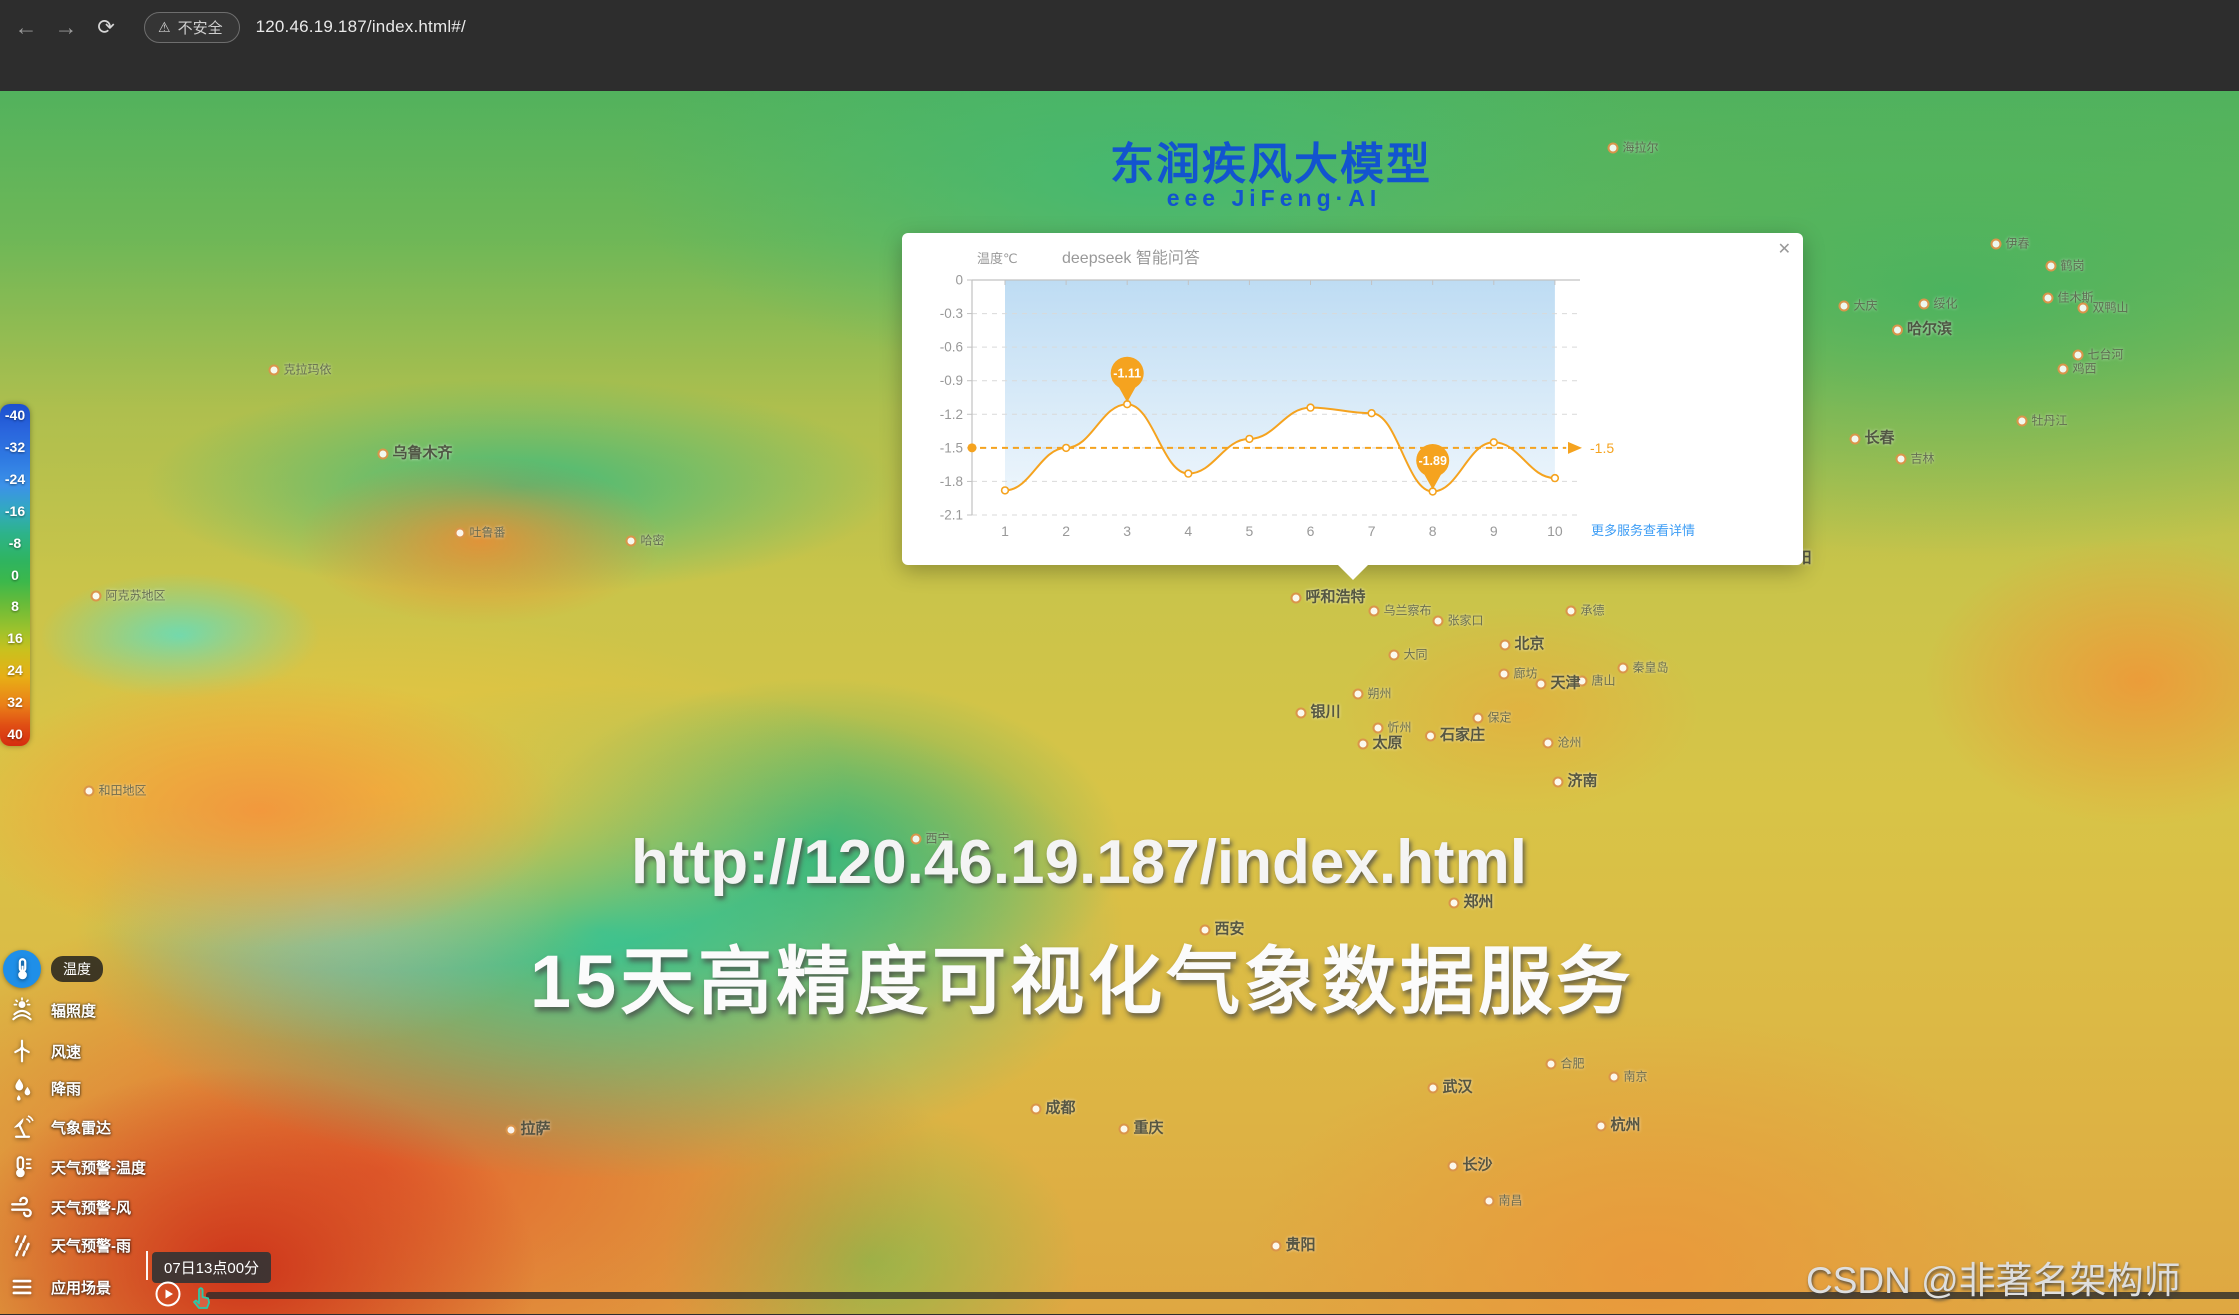 This screenshot has width=2239, height=1315. What do you see at coordinates (1555, 531) in the screenshot?
I see `svg-text: 10` at bounding box center [1555, 531].